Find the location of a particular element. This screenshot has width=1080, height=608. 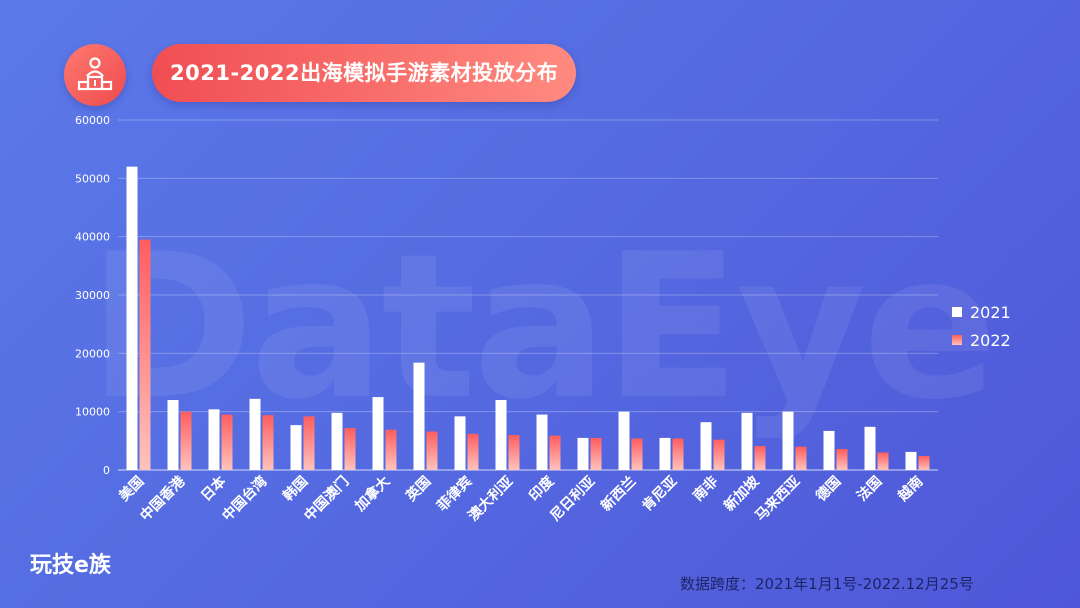

x-tick-label: 中国台湾 is located at coordinates (245, 499).